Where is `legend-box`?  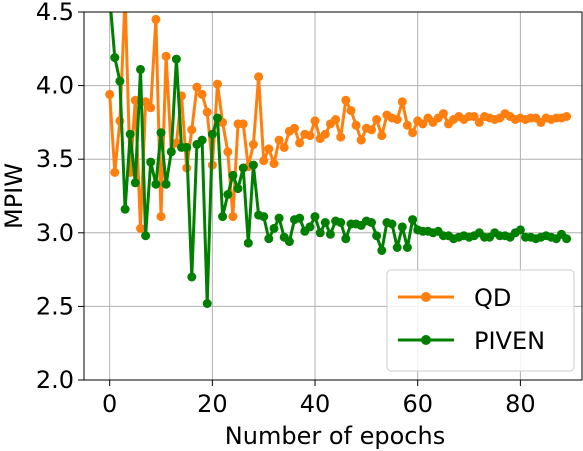 legend-box is located at coordinates (480, 320).